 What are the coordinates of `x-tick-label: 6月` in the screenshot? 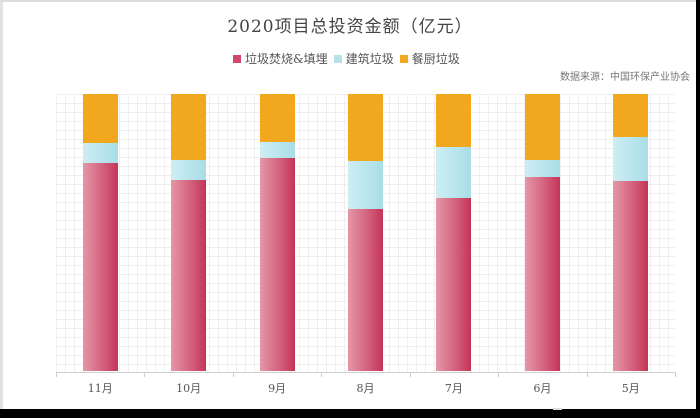 It's located at (542, 388).